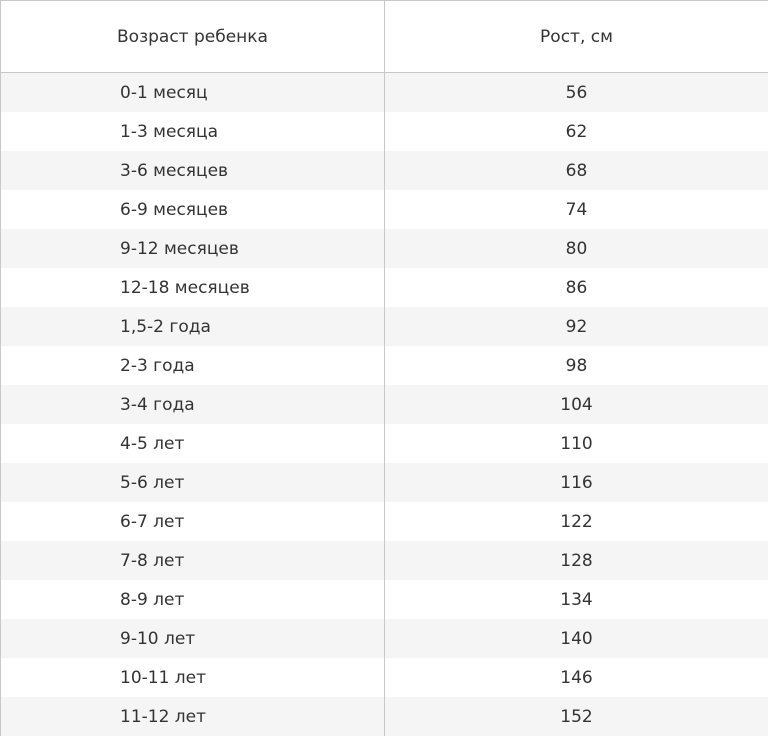 This screenshot has width=768, height=736. What do you see at coordinates (576, 365) in the screenshot?
I see `height-cell: 98` at bounding box center [576, 365].